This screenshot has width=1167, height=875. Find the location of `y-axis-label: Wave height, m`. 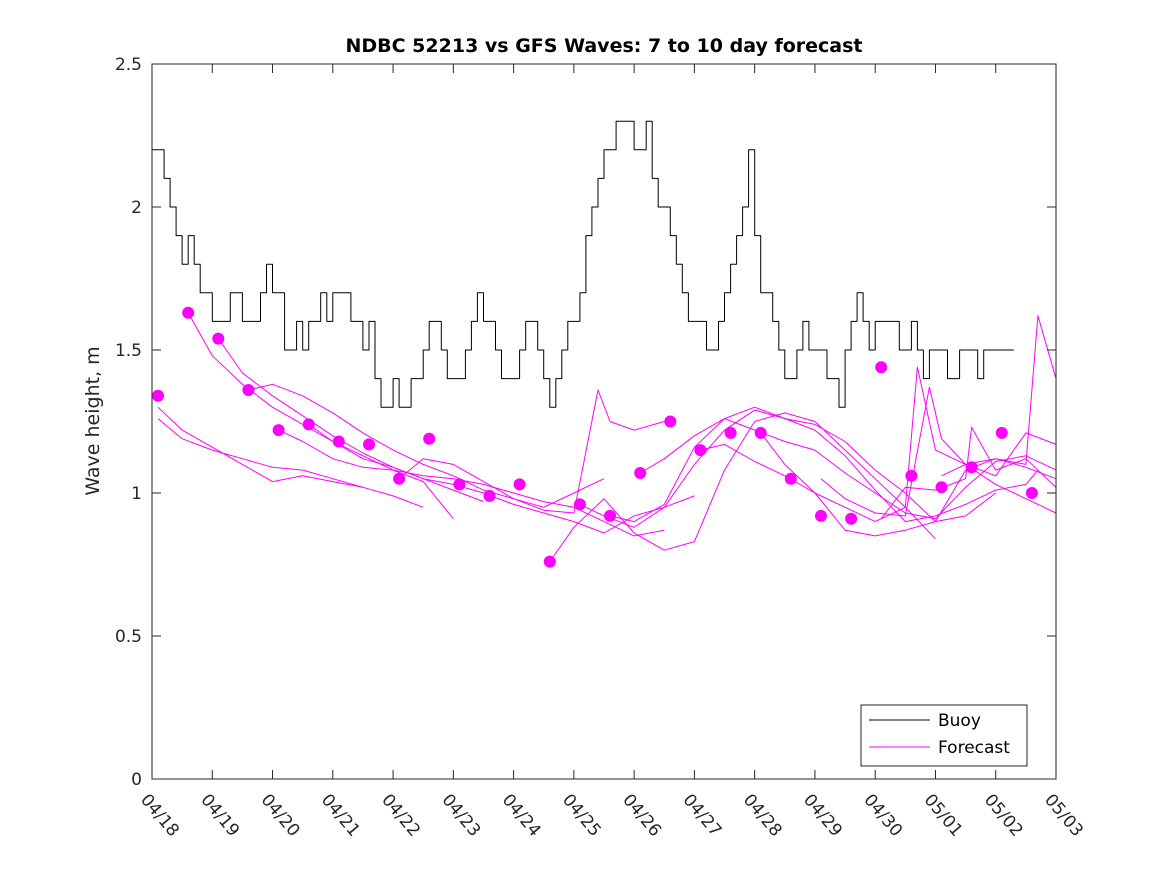

y-axis-label: Wave height, m is located at coordinates (93, 420).